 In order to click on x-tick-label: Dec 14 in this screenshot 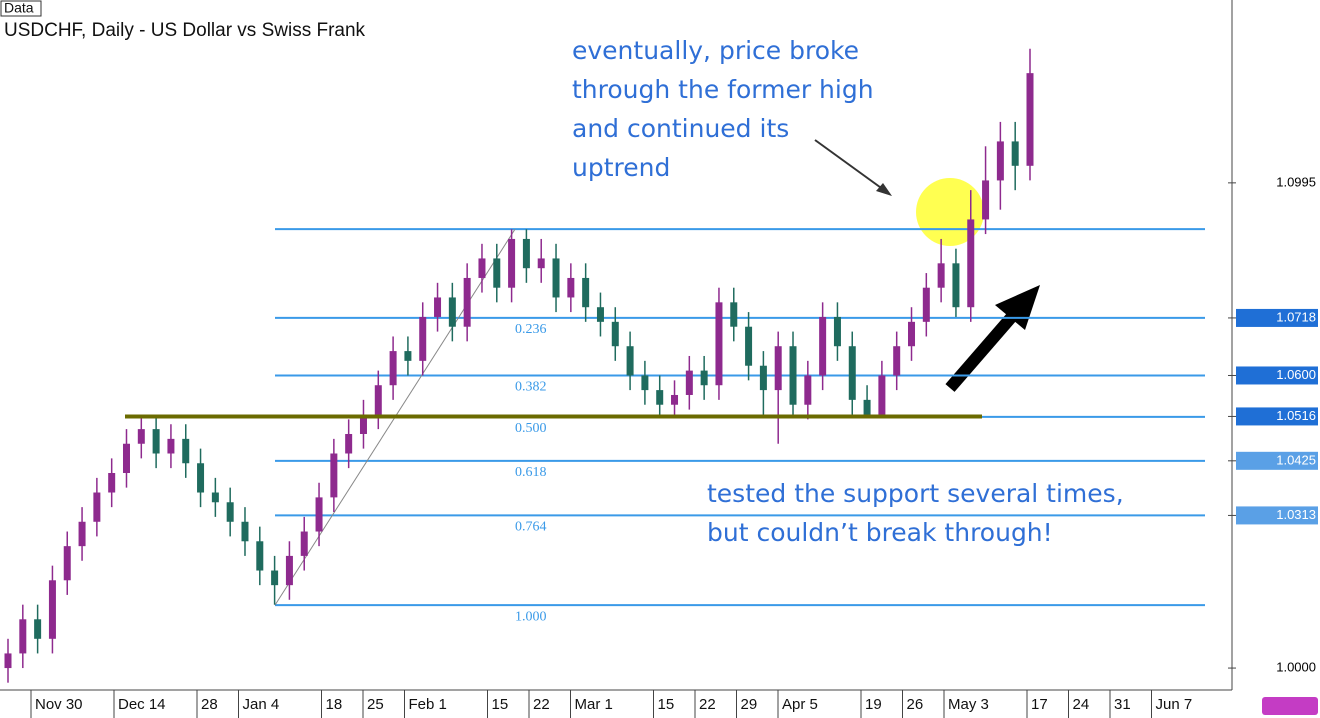, I will do `click(142, 704)`.